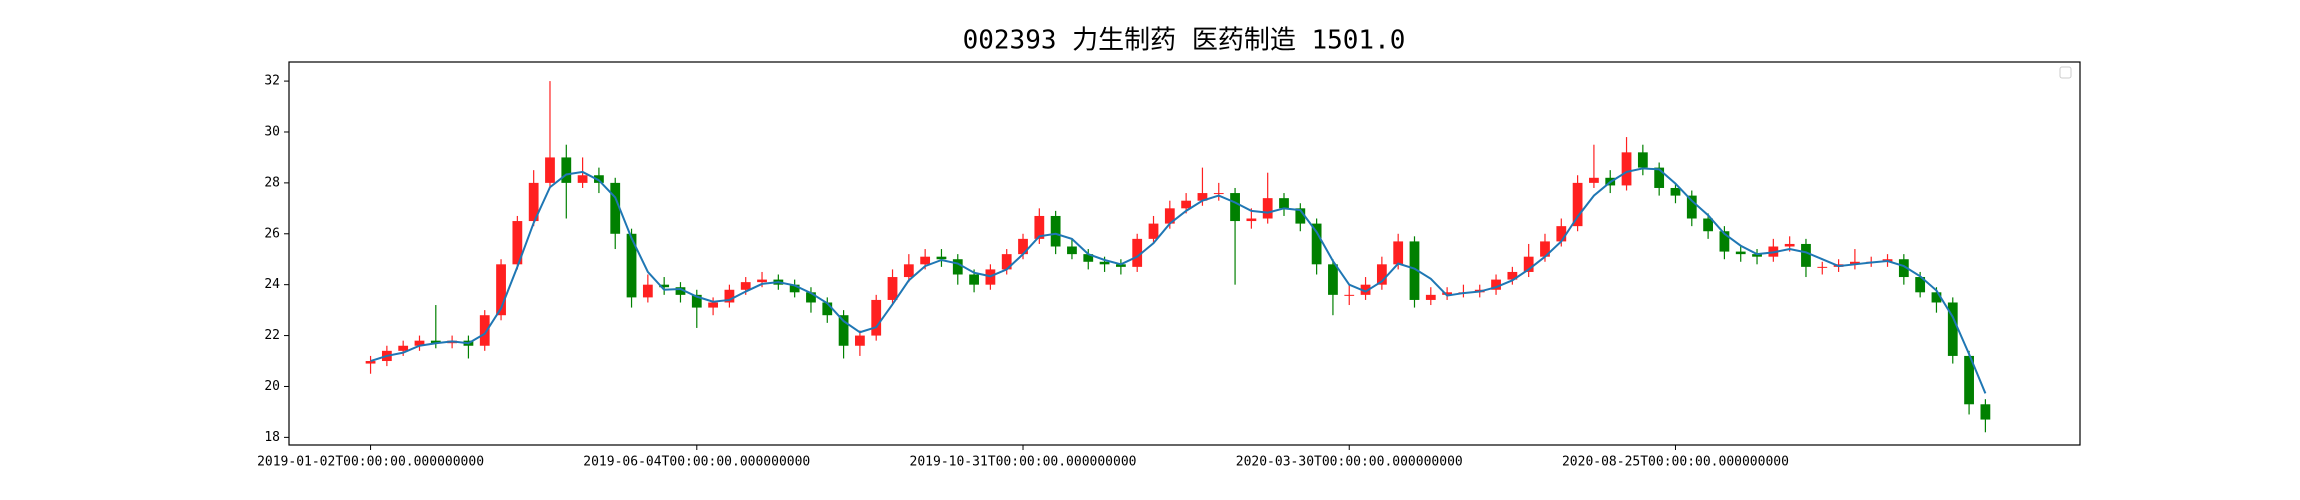  I want to click on y-tick-label: 30, so click(272, 131).